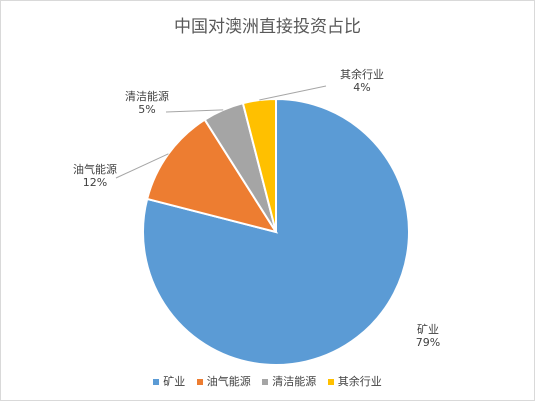 The height and width of the screenshot is (401, 535). What do you see at coordinates (147, 96) in the screenshot?
I see `slice-label-2-name: 清洁能源` at bounding box center [147, 96].